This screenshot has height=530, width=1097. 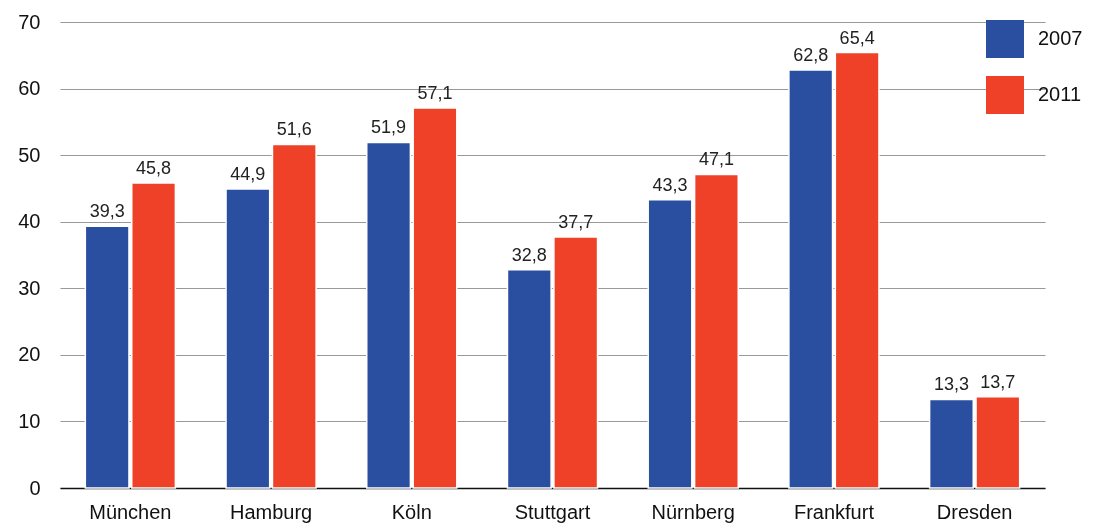 I want to click on x-tick-label: Hamburg, so click(x=271, y=511).